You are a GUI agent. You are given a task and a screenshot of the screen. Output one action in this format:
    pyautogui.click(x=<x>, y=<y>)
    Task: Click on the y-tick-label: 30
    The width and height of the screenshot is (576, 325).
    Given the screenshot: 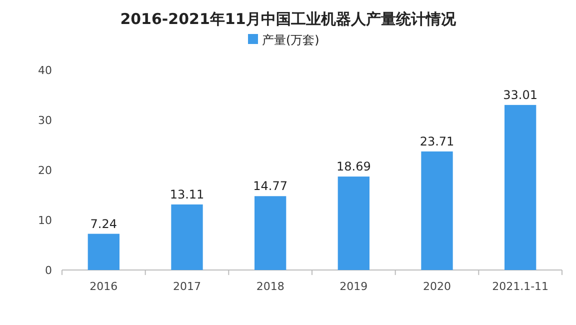 What is the action you would take?
    pyautogui.click(x=45, y=120)
    